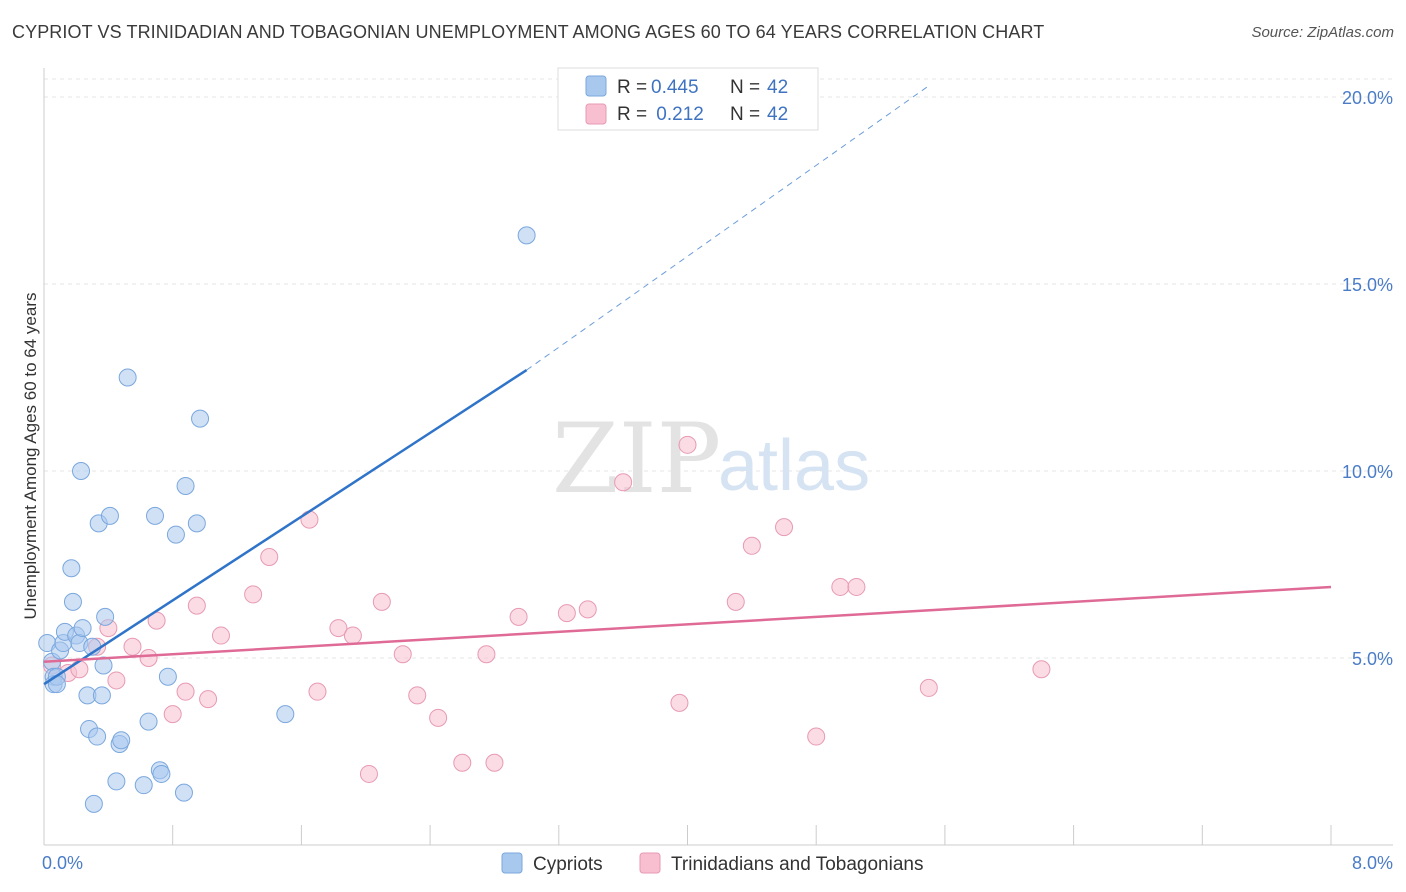 This screenshot has height=892, width=1406. I want to click on legend-r-label-2: R =, so click(632, 114).